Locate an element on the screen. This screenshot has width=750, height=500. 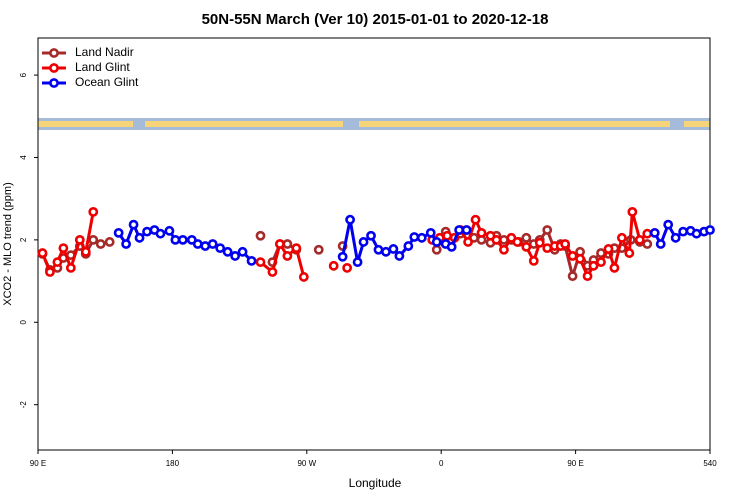
series-line is located at coordinates (68, 243).